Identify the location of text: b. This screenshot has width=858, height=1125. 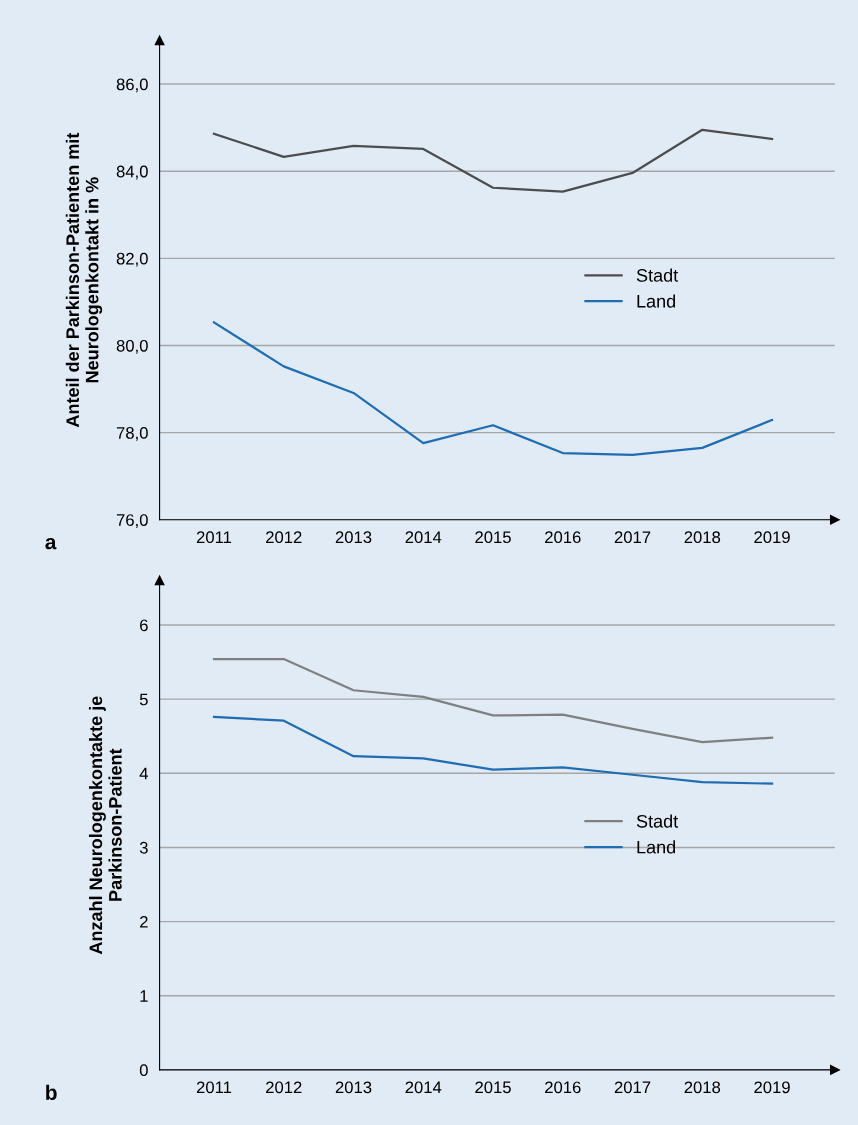
(51, 1092).